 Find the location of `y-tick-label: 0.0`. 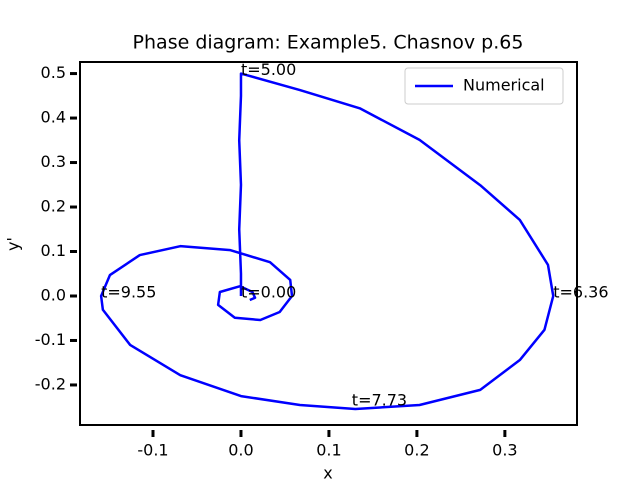

y-tick-label: 0.0 is located at coordinates (53, 294).